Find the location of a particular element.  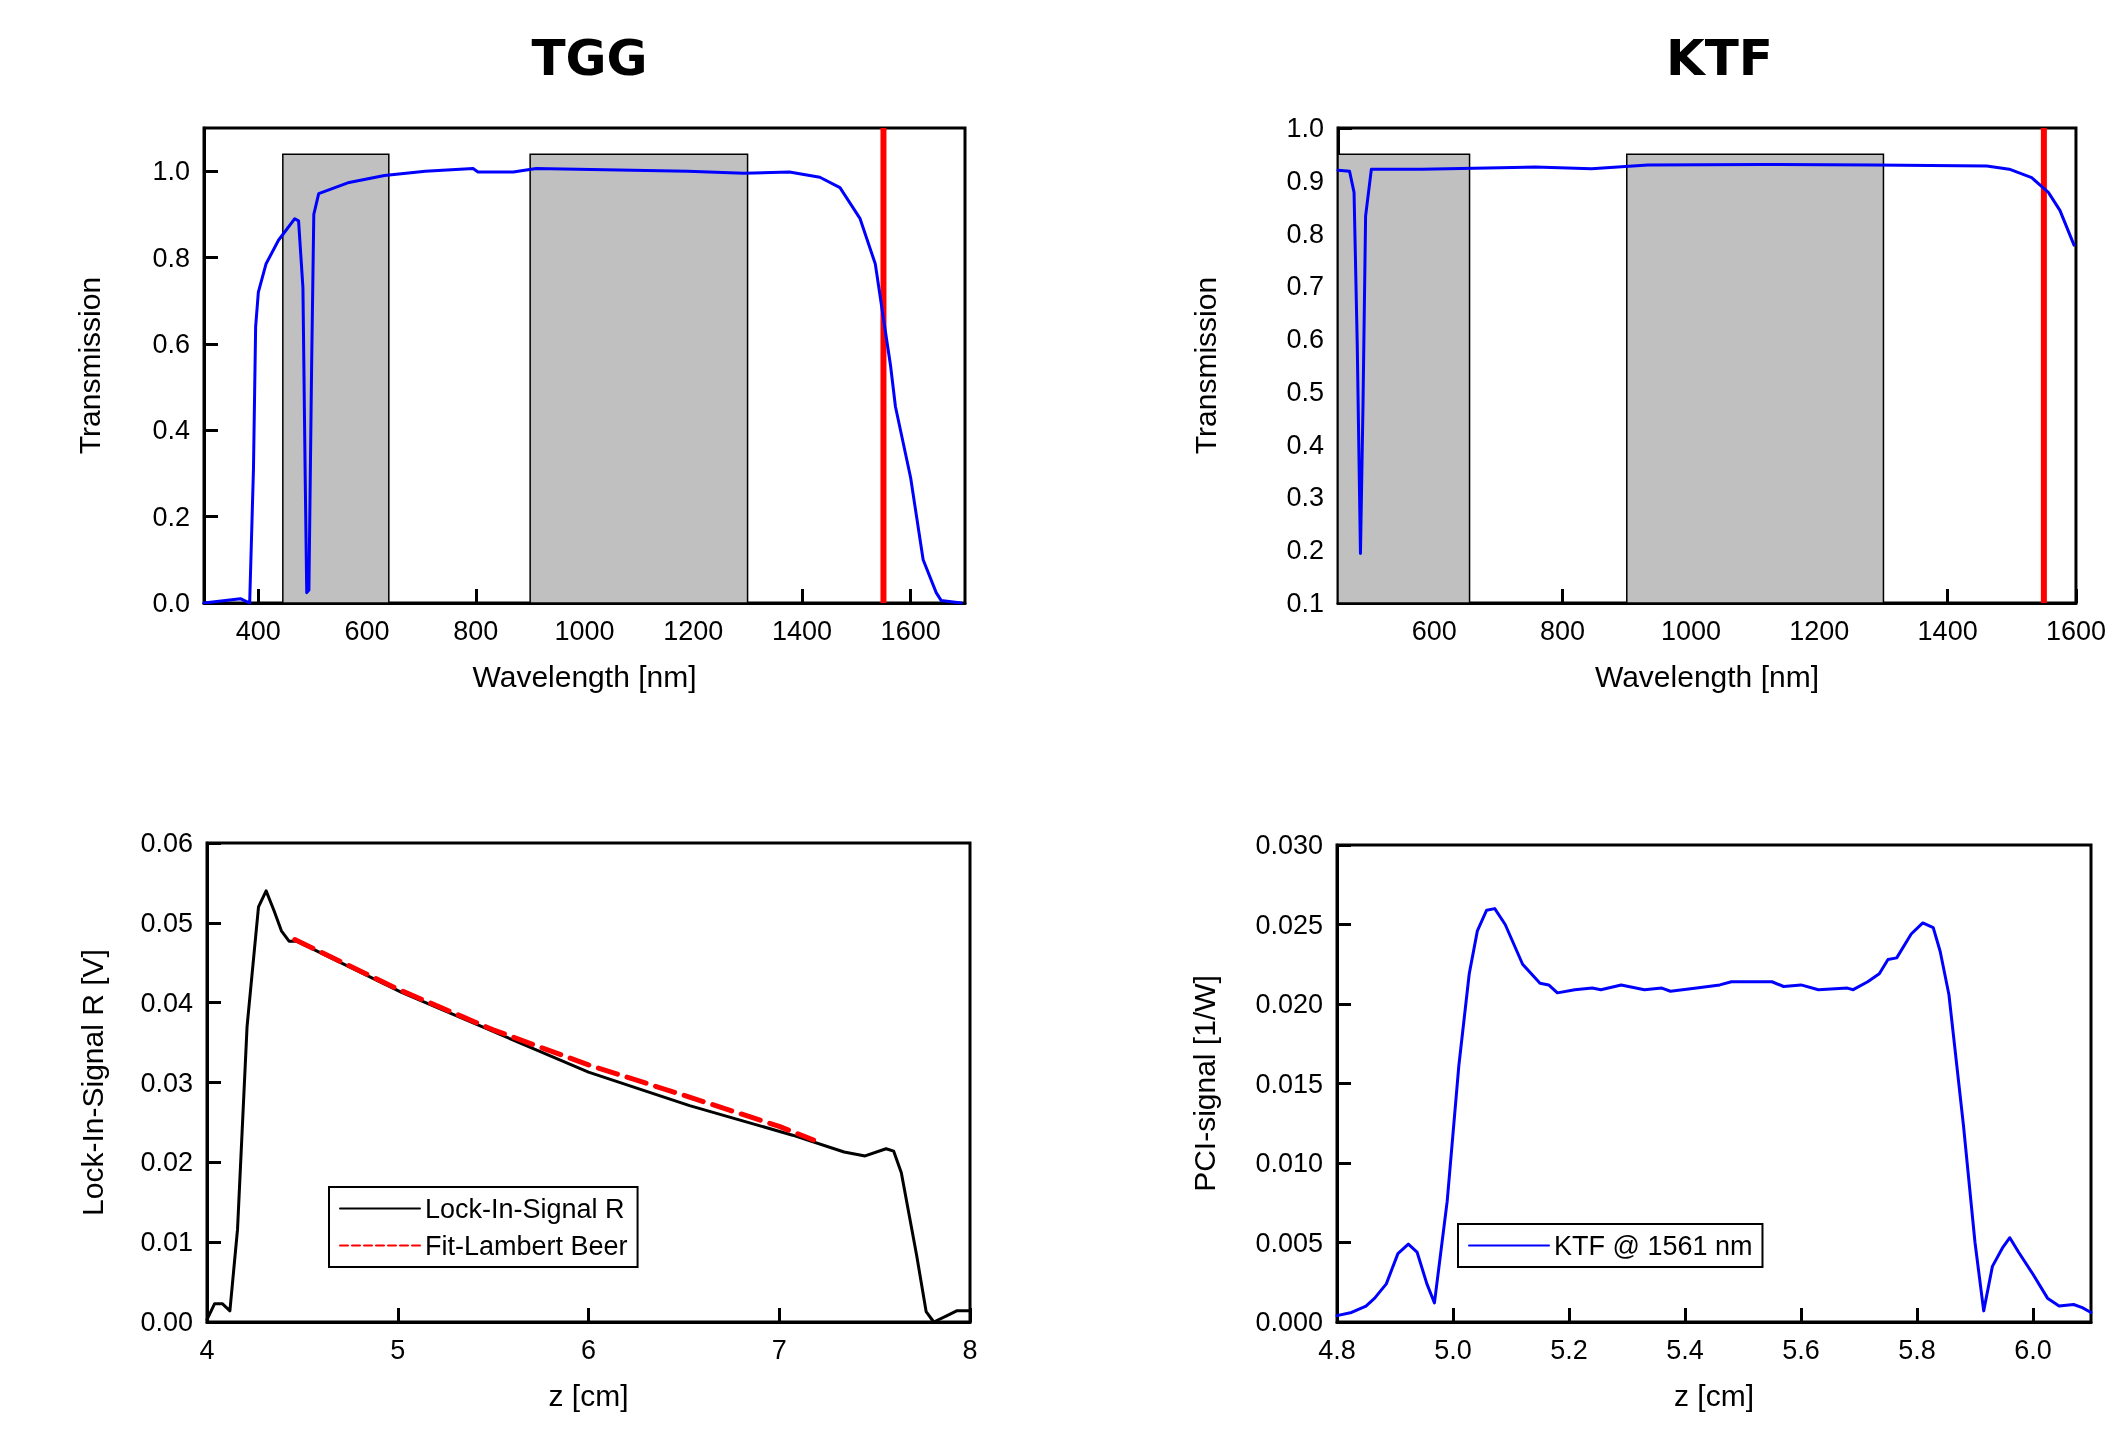

y-tick-label: 0.010 is located at coordinates (1289, 1163).